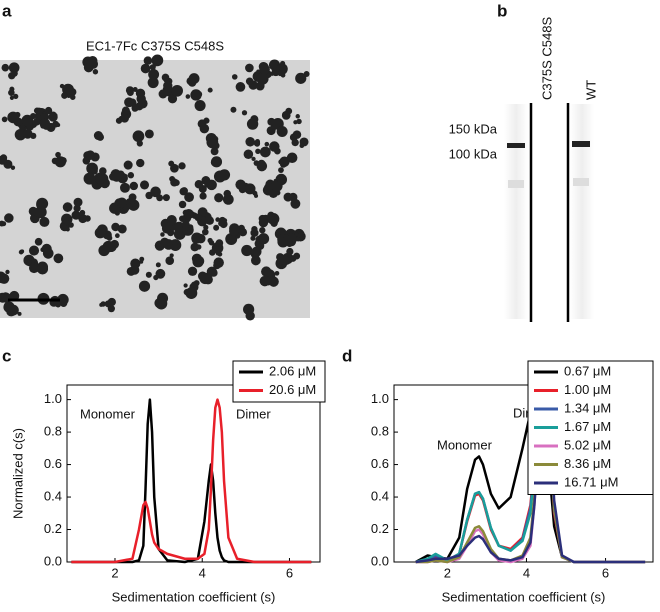 The height and width of the screenshot is (612, 660). What do you see at coordinates (380, 431) in the screenshot?
I see `y-tick-label: 0.8` at bounding box center [380, 431].